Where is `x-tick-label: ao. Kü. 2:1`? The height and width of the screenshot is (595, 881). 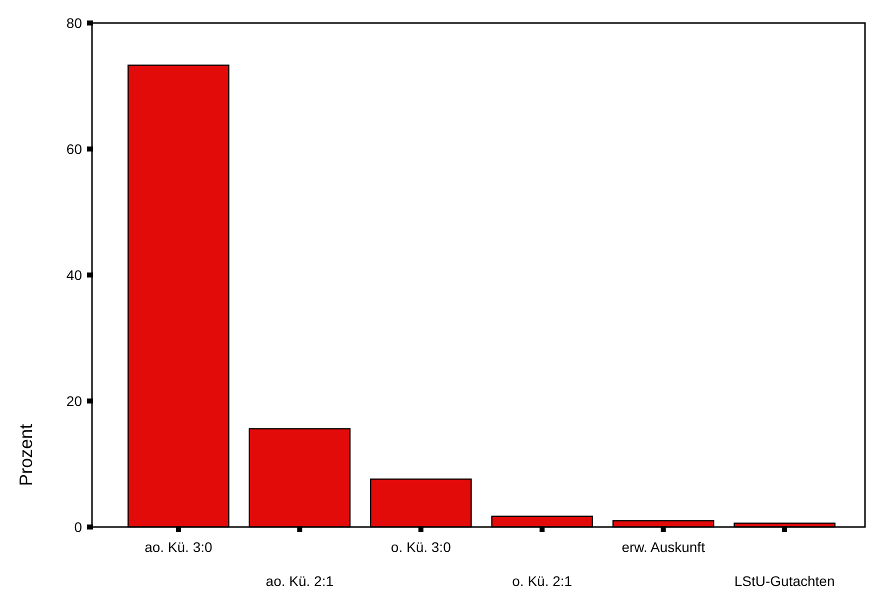
x-tick-label: ao. Kü. 2:1 is located at coordinates (300, 581).